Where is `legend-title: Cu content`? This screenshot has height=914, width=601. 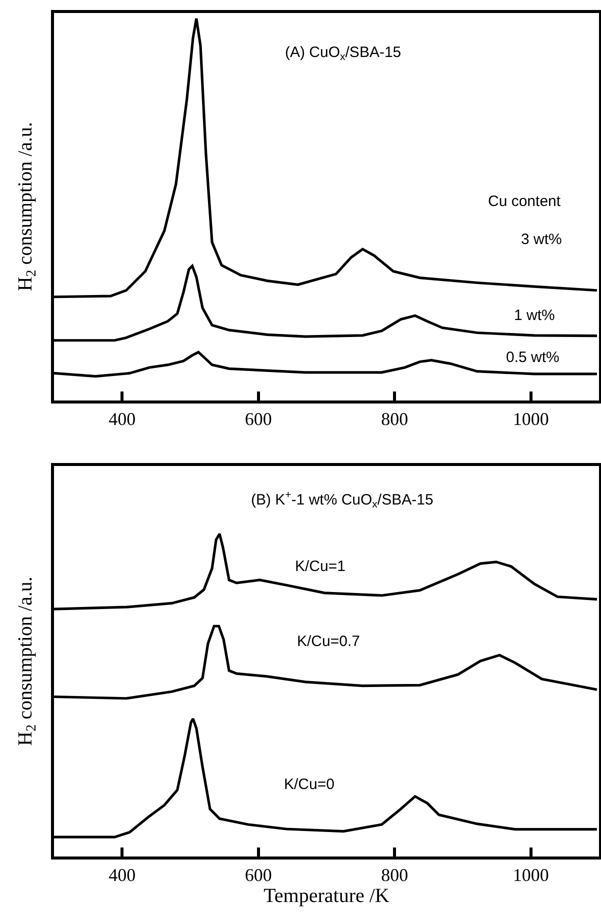
legend-title: Cu content is located at coordinates (525, 201).